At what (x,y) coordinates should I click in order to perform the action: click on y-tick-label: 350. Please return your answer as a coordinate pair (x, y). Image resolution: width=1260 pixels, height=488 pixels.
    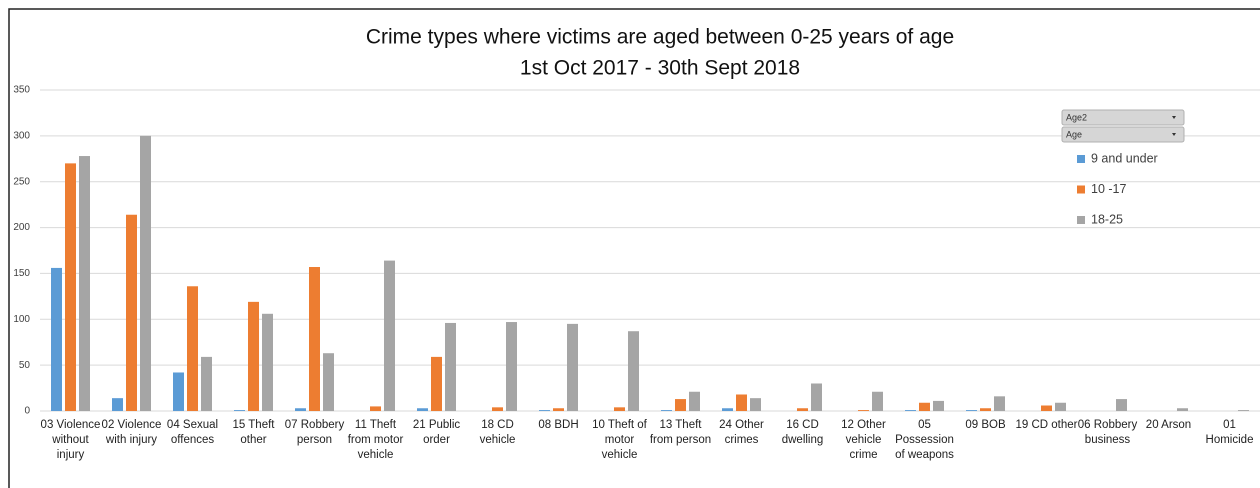
    Looking at the image, I should click on (21, 90).